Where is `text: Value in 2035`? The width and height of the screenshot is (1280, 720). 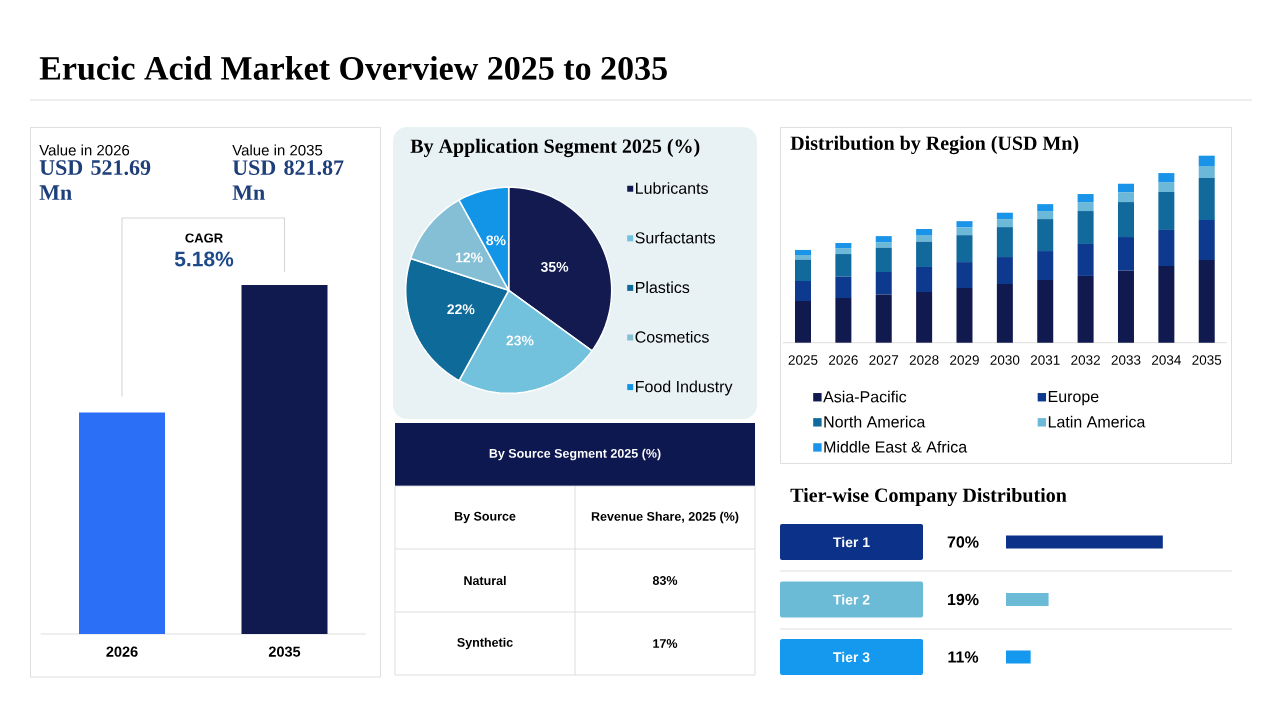 text: Value in 2035 is located at coordinates (277, 150).